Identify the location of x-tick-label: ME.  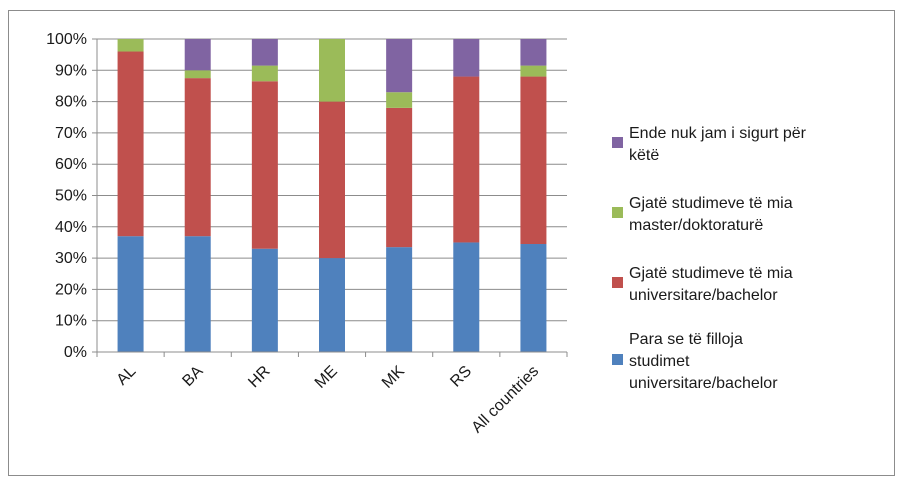
(326, 377).